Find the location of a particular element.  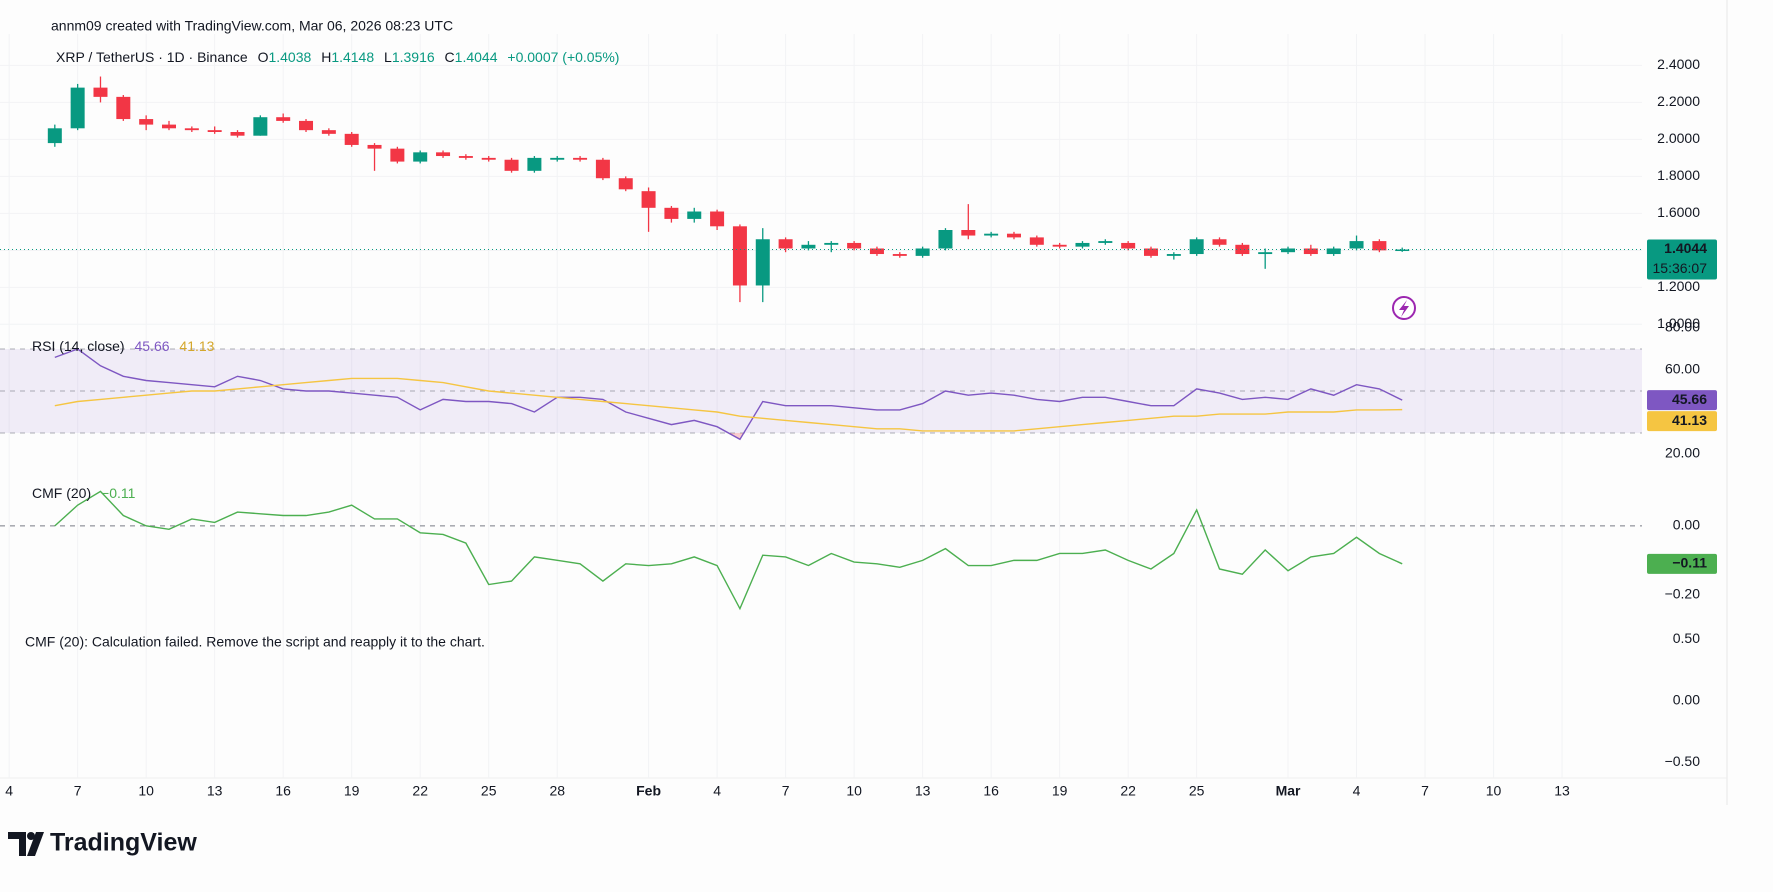

legend-value: 1.4044 is located at coordinates (476, 57).